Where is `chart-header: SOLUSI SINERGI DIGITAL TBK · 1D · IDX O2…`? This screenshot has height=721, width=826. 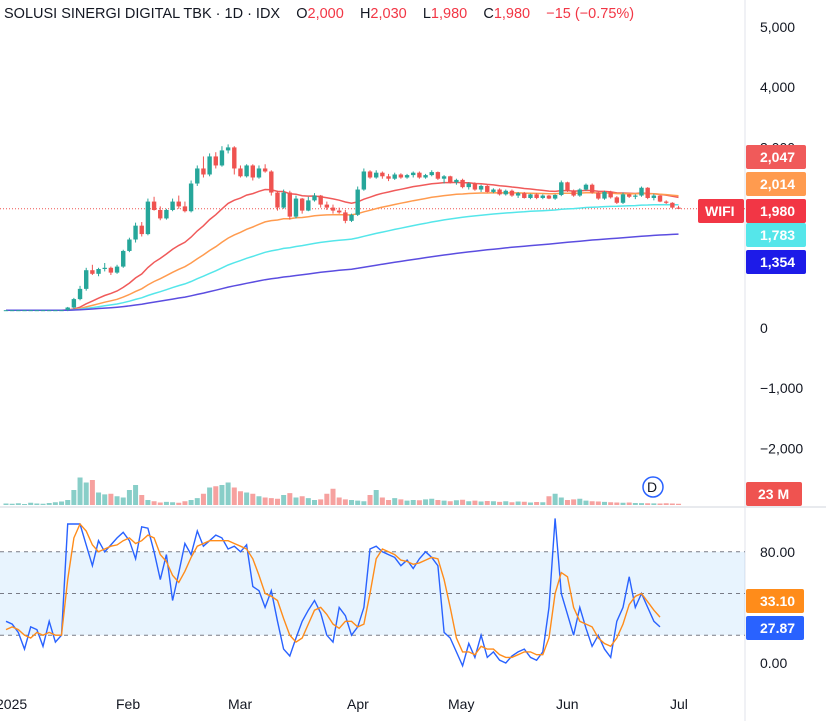 chart-header: SOLUSI SINERGI DIGITAL TBK · 1D · IDX O2… is located at coordinates (319, 14).